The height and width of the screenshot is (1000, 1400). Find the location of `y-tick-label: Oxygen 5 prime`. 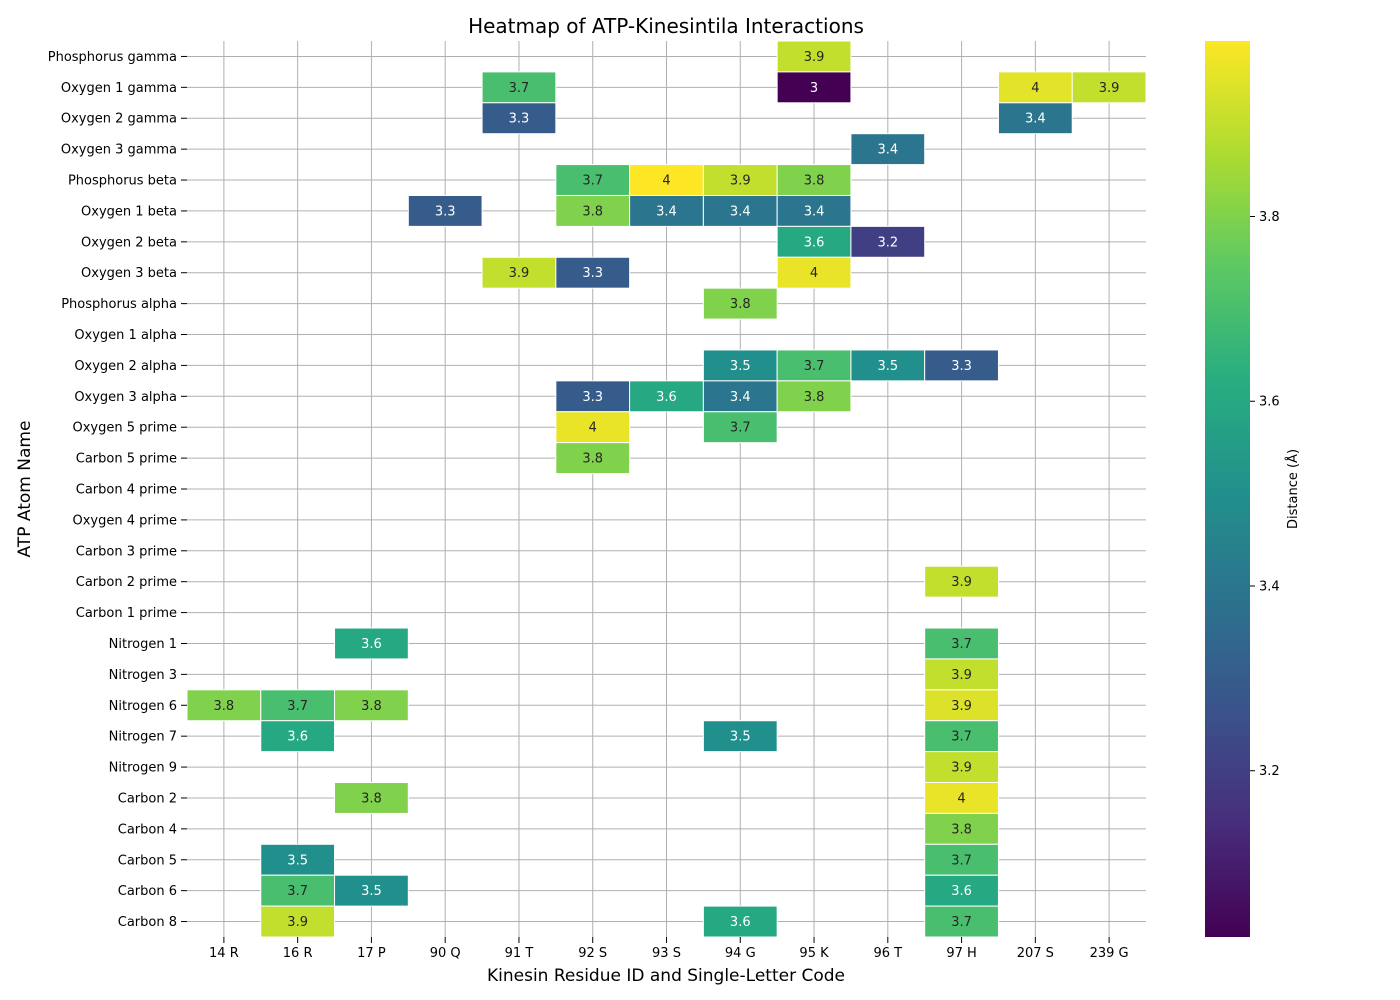

y-tick-label: Oxygen 5 prime is located at coordinates (124, 428).